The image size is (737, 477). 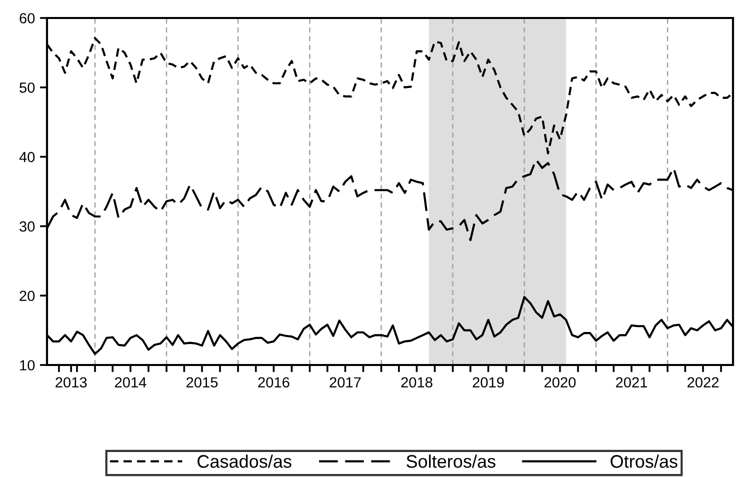 What do you see at coordinates (27, 226) in the screenshot?
I see `y-tick-label: 30` at bounding box center [27, 226].